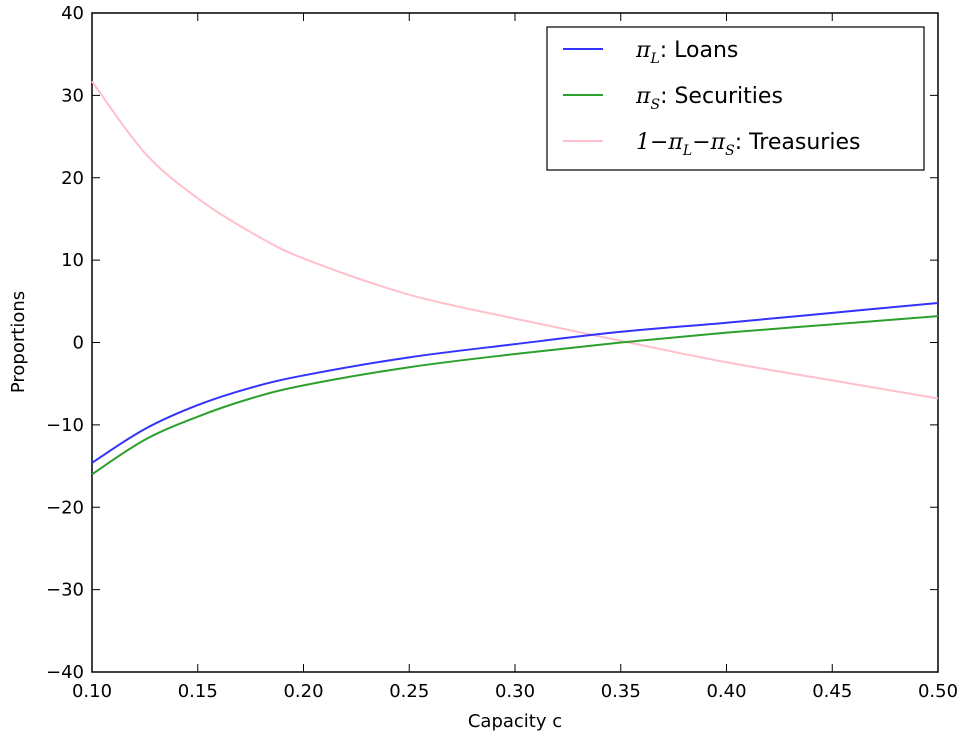 This screenshot has width=968, height=737. Describe the element at coordinates (709, 98) in the screenshot. I see `legend-label-securities: πS: Securities` at that location.